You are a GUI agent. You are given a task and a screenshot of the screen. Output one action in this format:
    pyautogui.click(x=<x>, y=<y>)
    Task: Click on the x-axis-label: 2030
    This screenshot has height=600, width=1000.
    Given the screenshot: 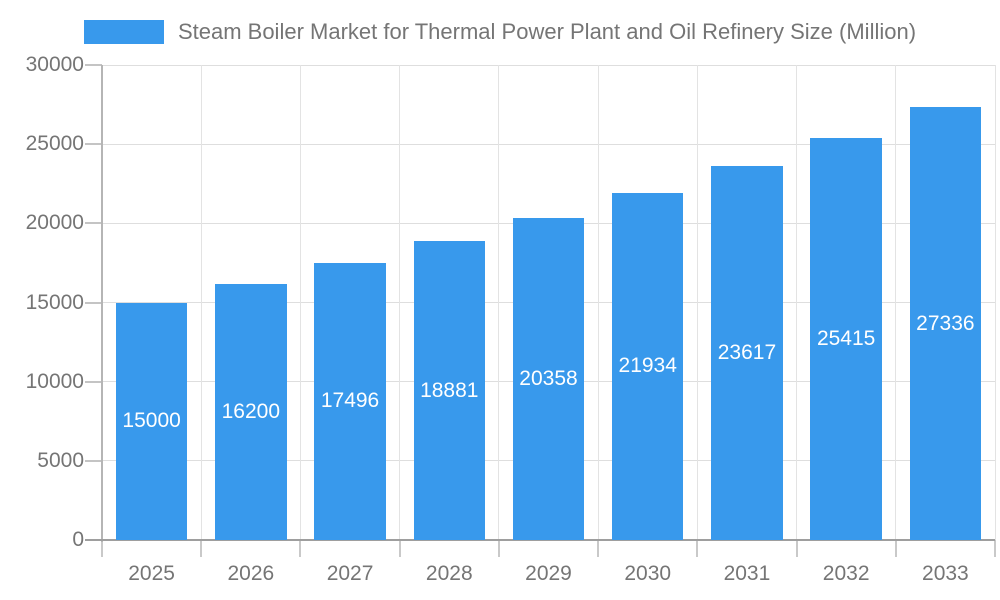 What is the action you would take?
    pyautogui.click(x=648, y=573)
    